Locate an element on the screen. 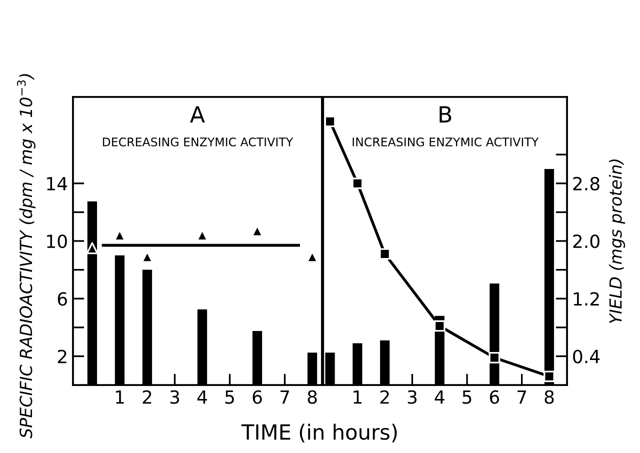 This screenshot has width=640, height=453. y-tick-label: 10 is located at coordinates (57, 241).